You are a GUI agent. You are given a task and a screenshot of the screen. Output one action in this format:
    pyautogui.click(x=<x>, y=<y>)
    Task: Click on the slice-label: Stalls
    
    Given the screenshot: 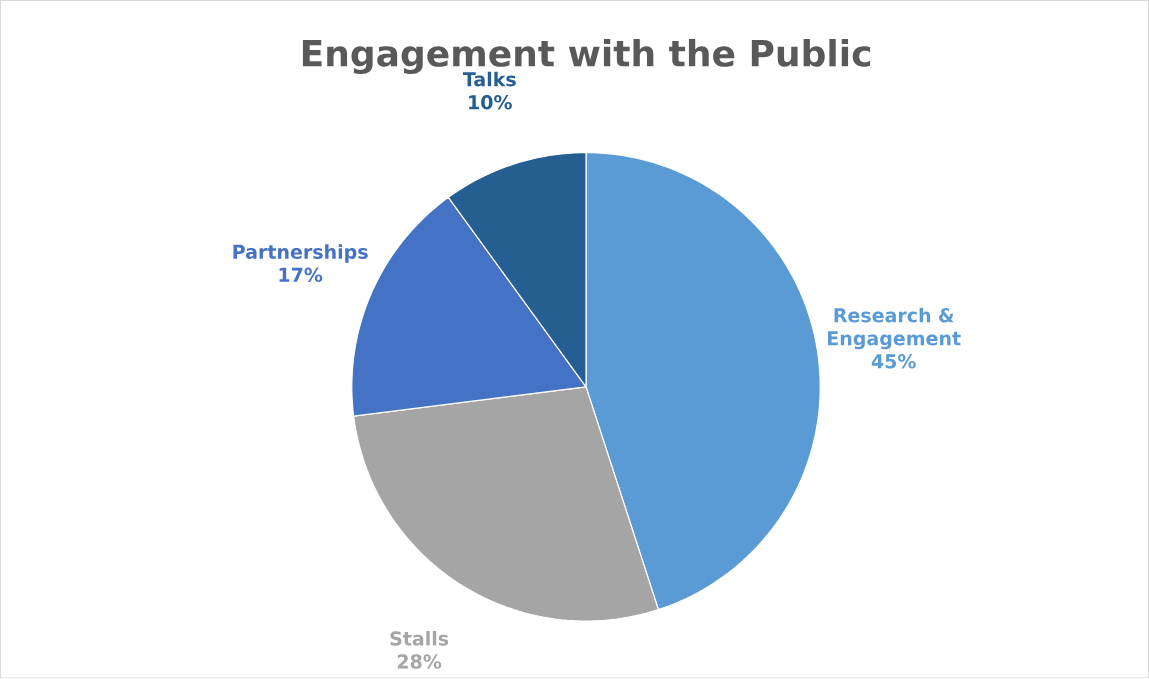 What is the action you would take?
    pyautogui.click(x=419, y=638)
    